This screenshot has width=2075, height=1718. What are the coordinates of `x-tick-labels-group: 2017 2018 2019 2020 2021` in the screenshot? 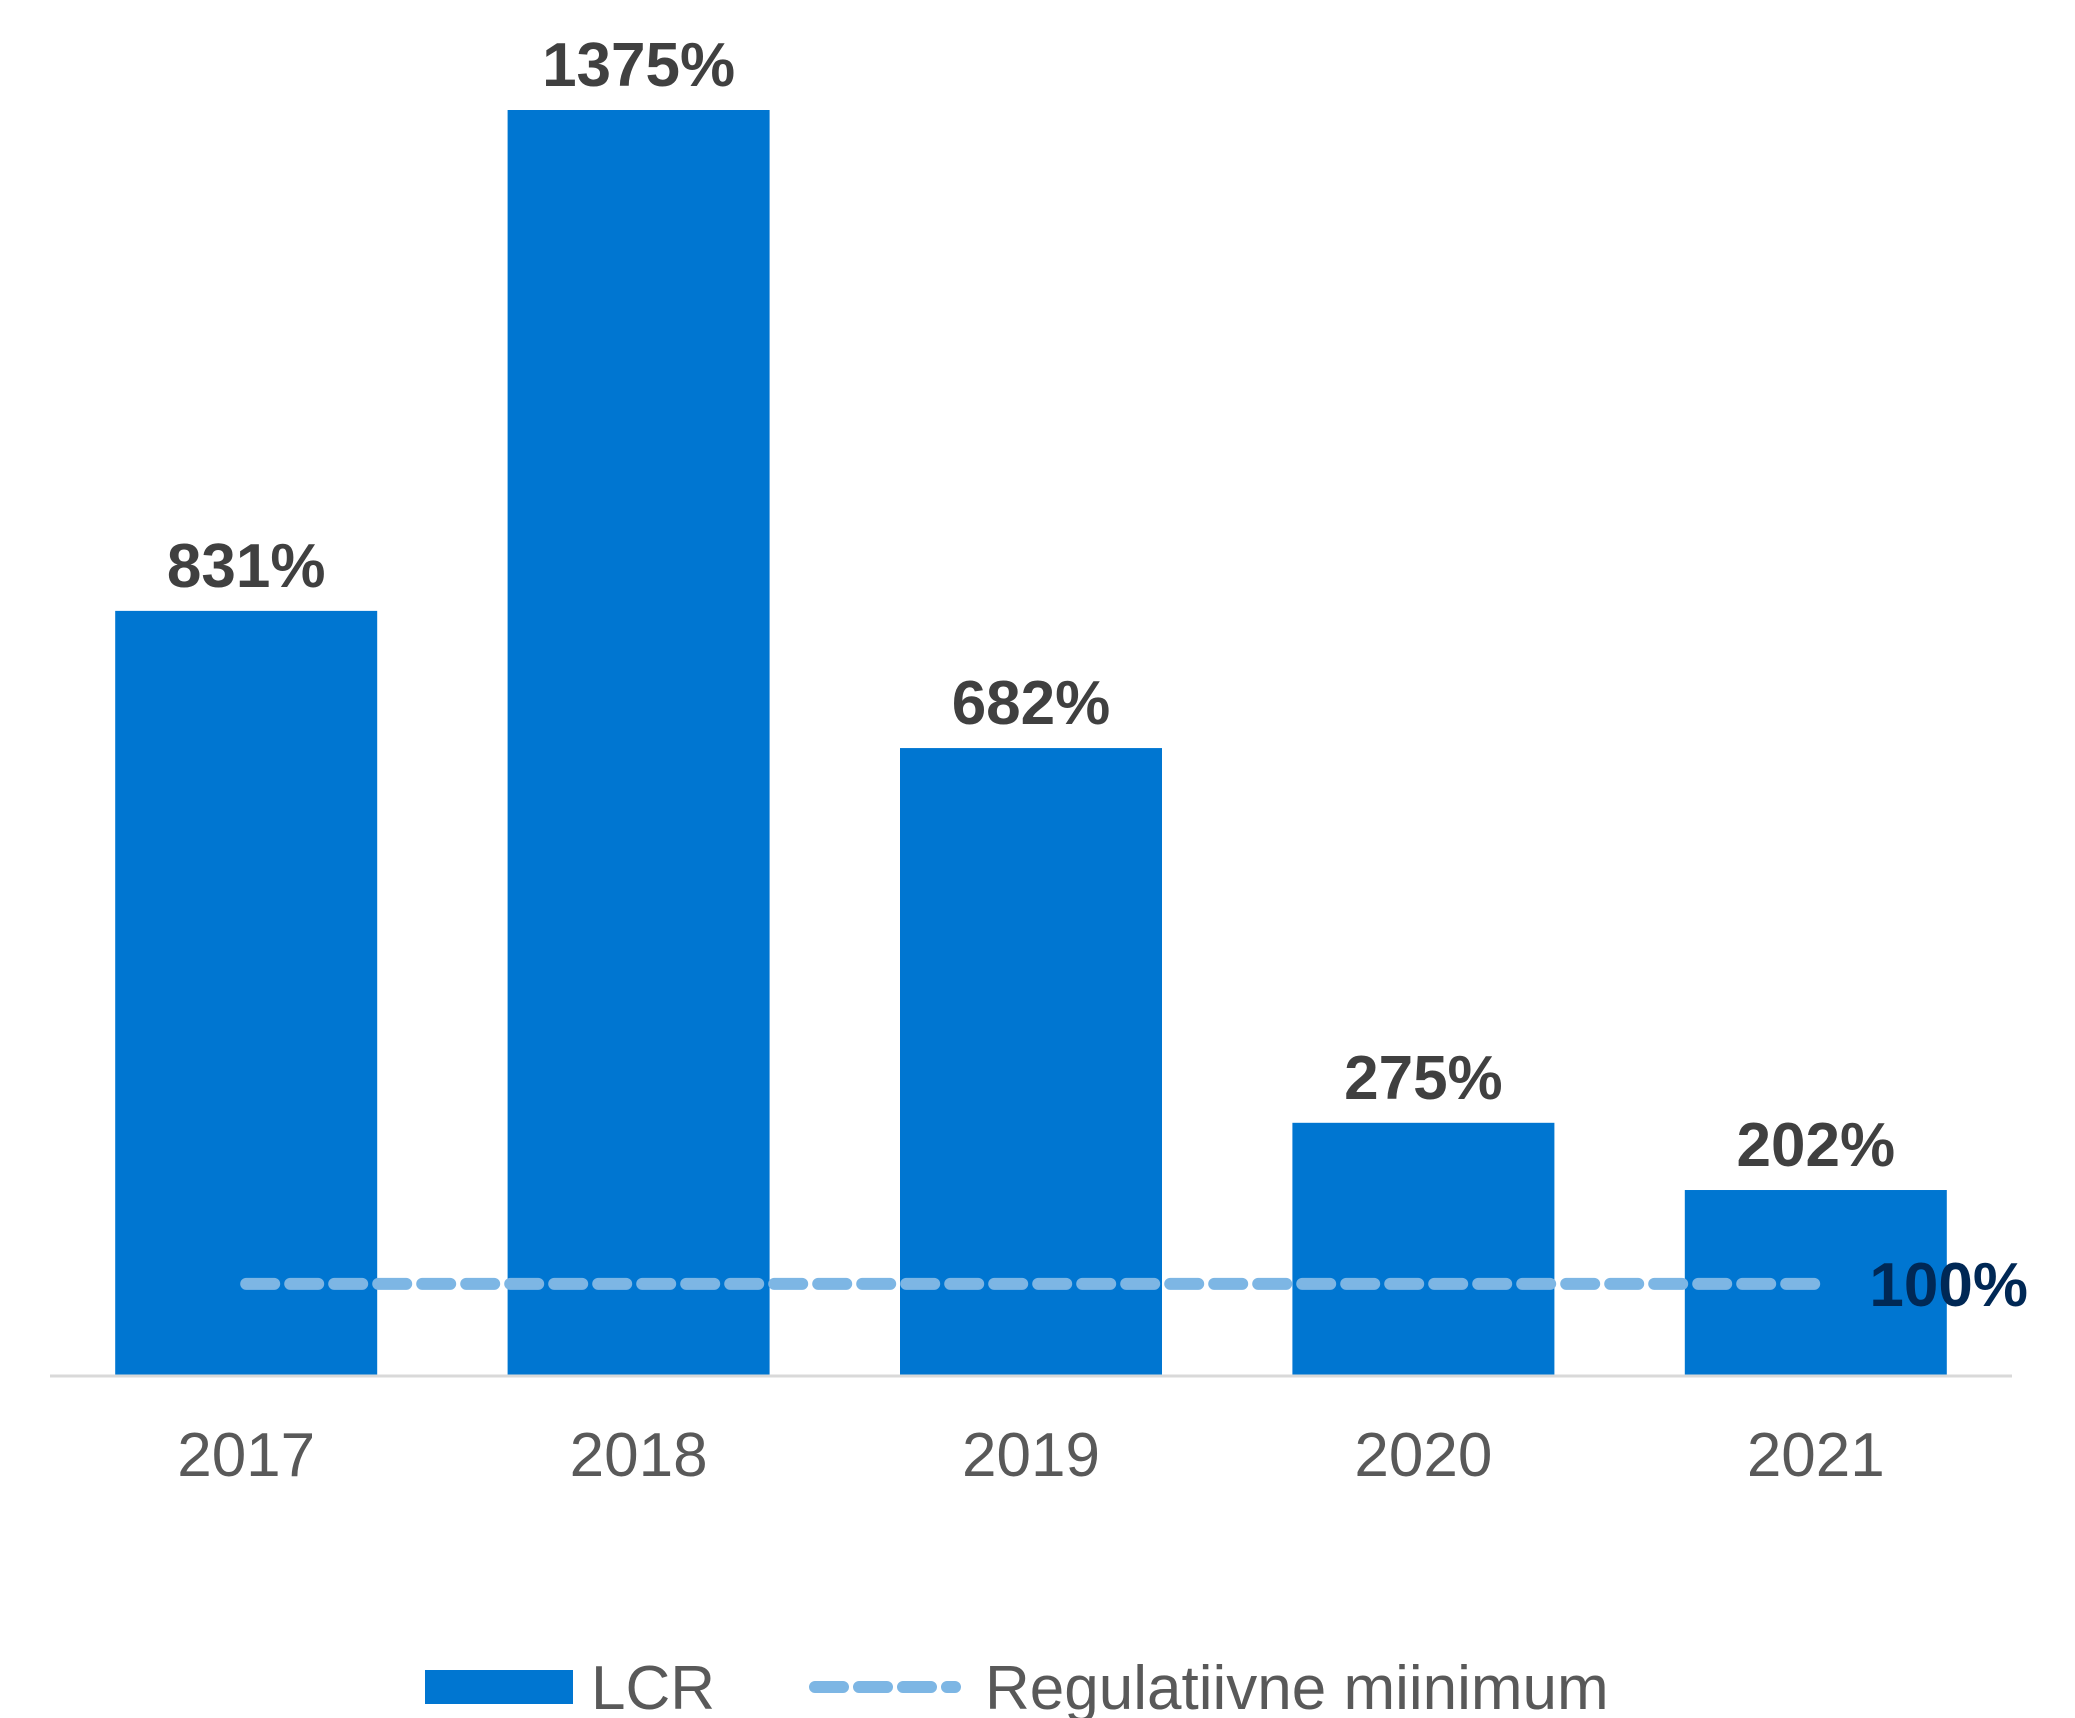 It's located at (1031, 1455).